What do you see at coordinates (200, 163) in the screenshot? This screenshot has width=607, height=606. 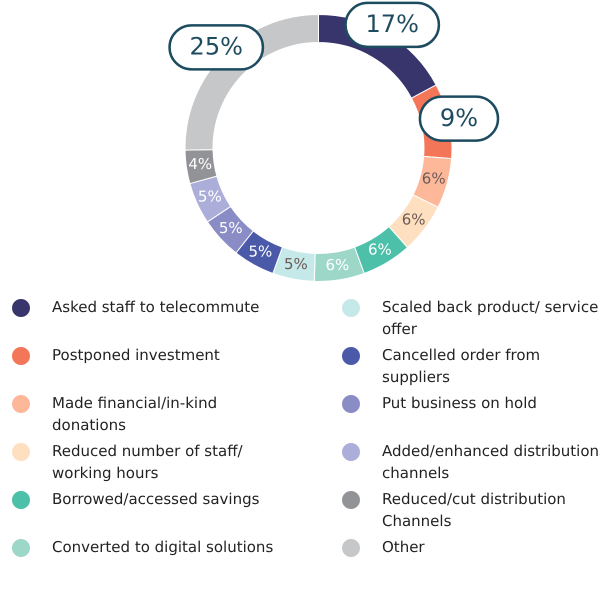 I see `data-label: 4%` at bounding box center [200, 163].